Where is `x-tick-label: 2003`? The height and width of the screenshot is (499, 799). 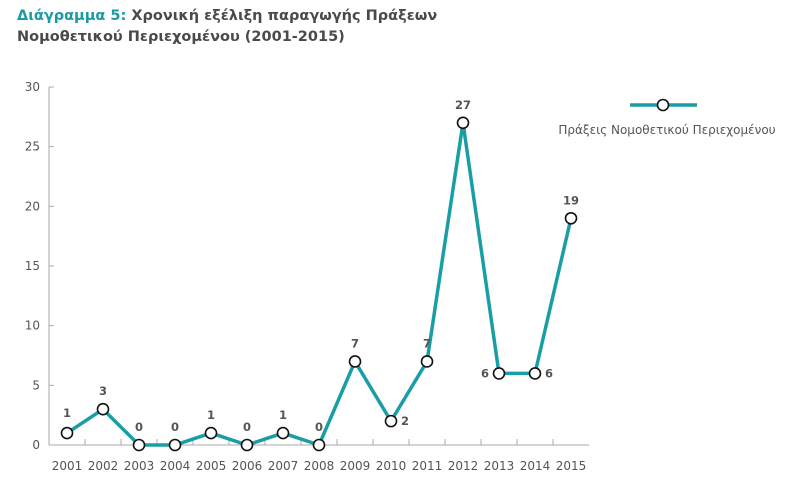
x-tick-label: 2003 is located at coordinates (139, 466).